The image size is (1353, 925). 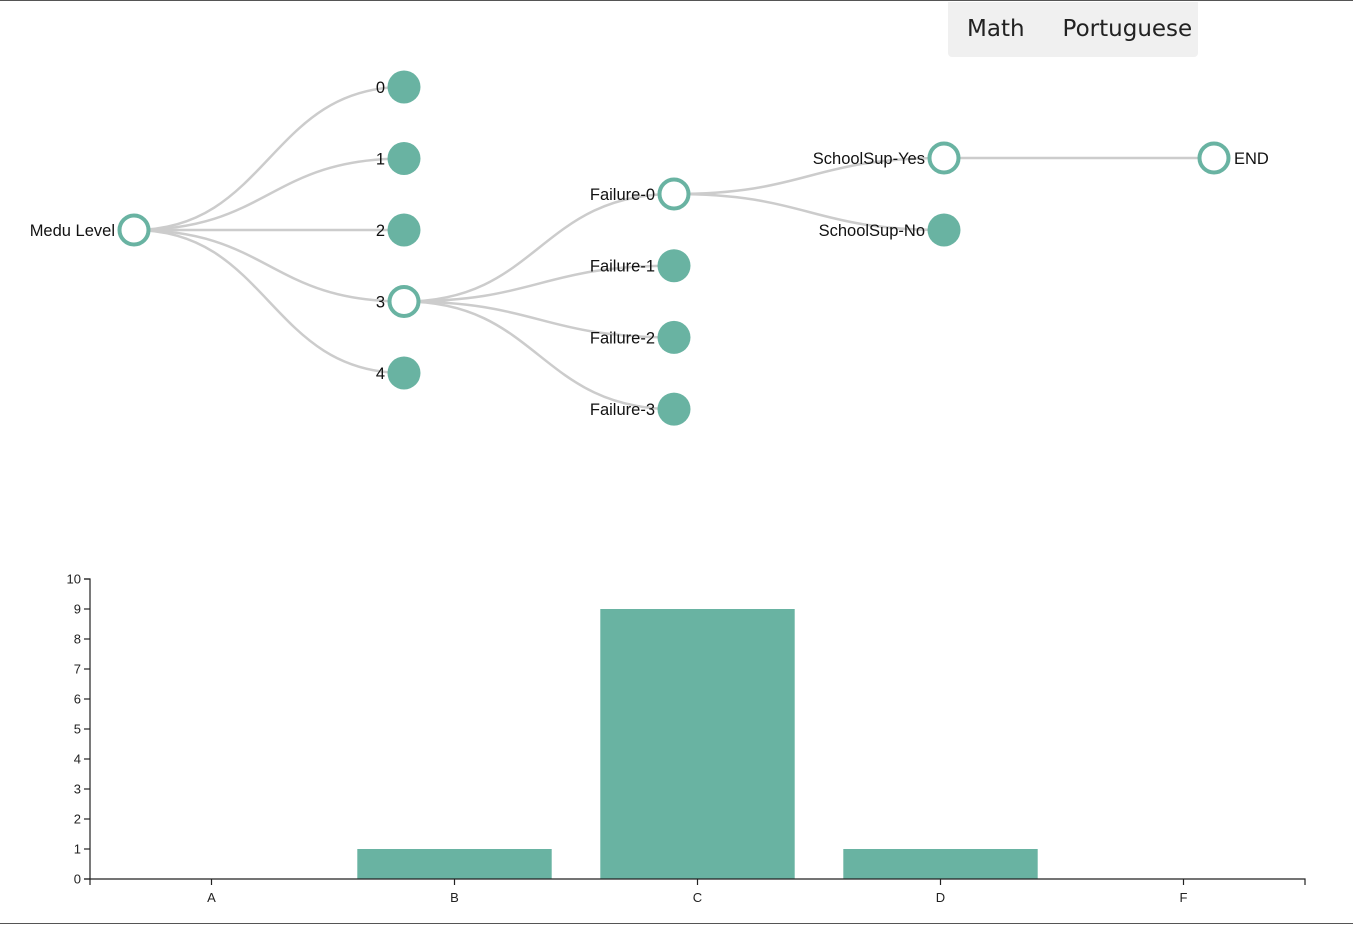 I want to click on x-tick-label-a: A, so click(x=211, y=897).